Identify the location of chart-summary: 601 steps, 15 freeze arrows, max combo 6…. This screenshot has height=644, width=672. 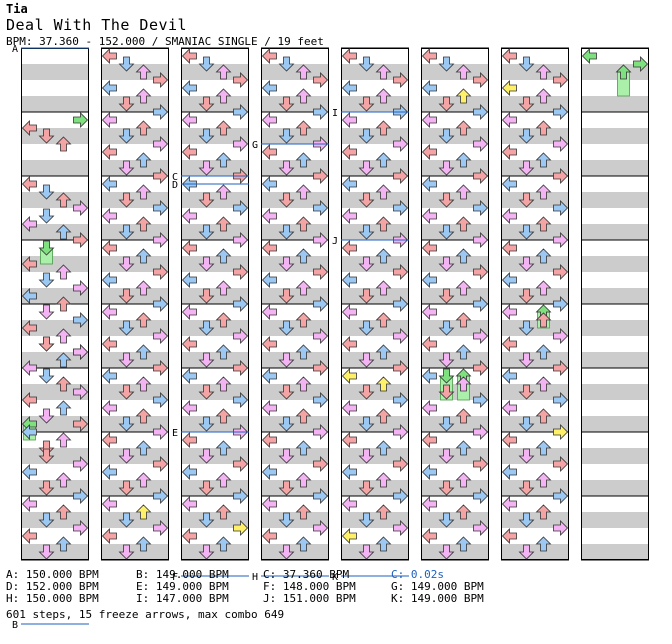
(145, 614).